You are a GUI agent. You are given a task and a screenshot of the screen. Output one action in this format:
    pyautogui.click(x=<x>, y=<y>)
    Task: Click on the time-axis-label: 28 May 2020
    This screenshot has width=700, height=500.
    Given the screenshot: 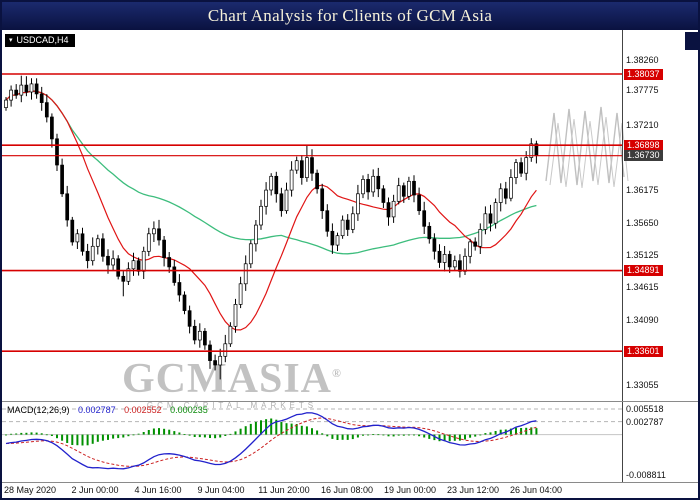 What is the action you would take?
    pyautogui.click(x=30, y=490)
    